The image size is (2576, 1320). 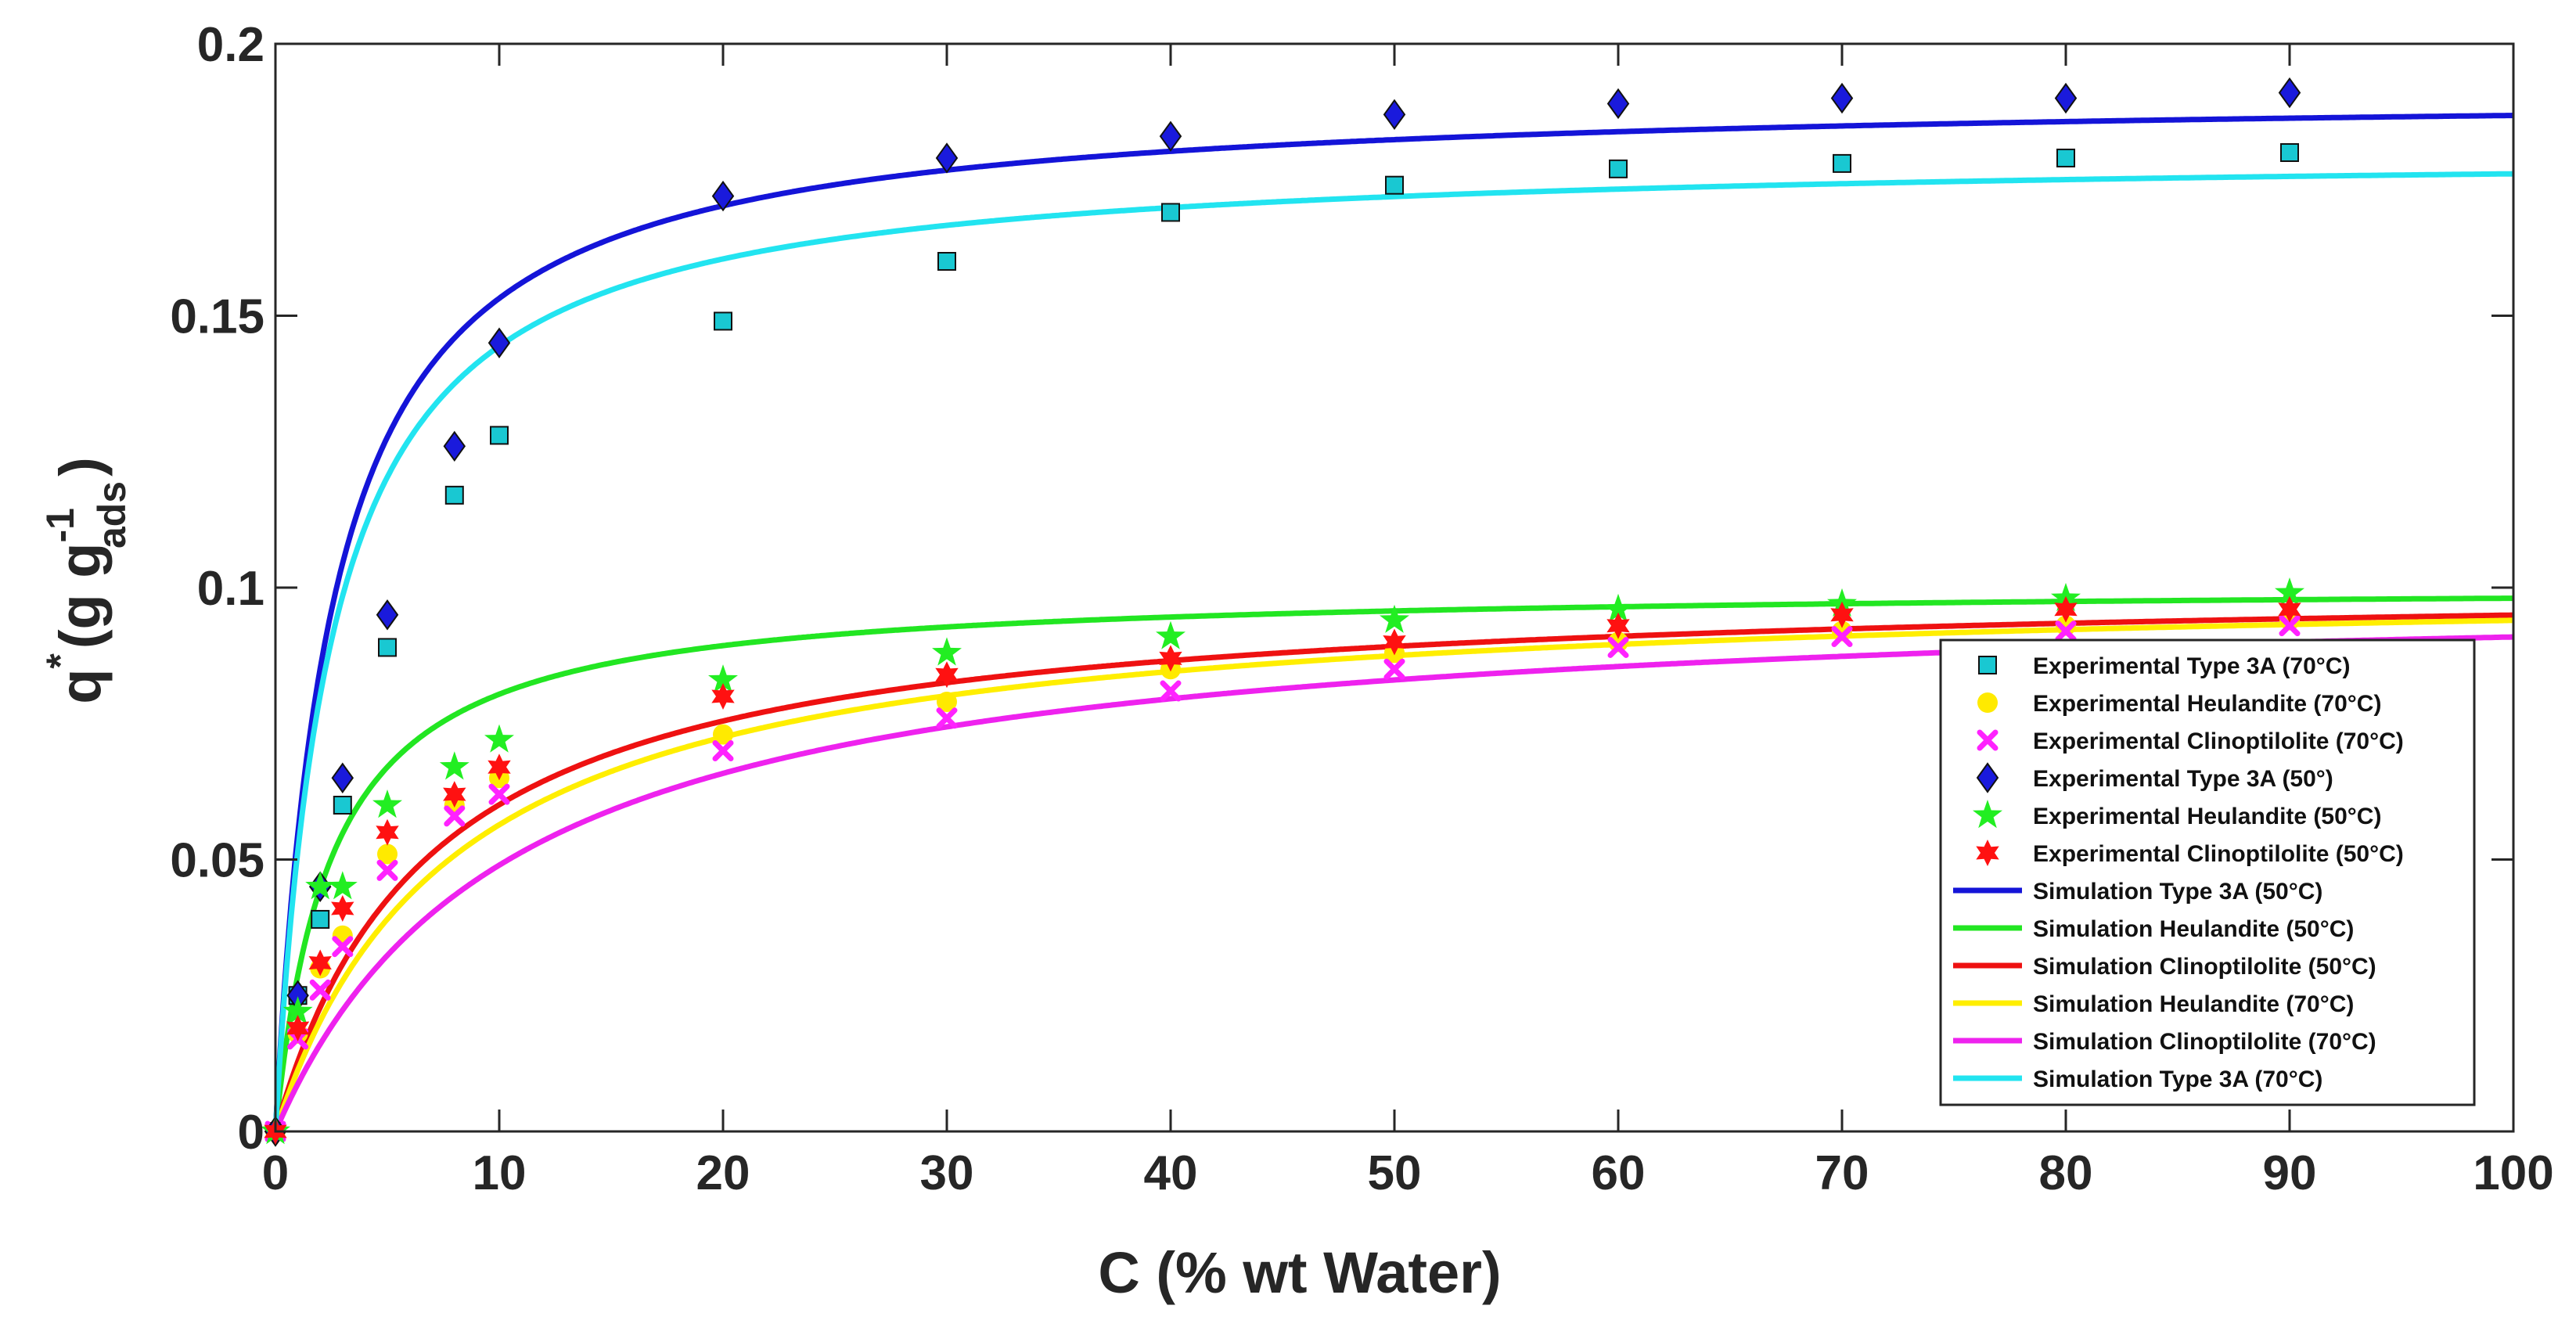 I want to click on x-tick-label-30: 30, so click(x=947, y=1173).